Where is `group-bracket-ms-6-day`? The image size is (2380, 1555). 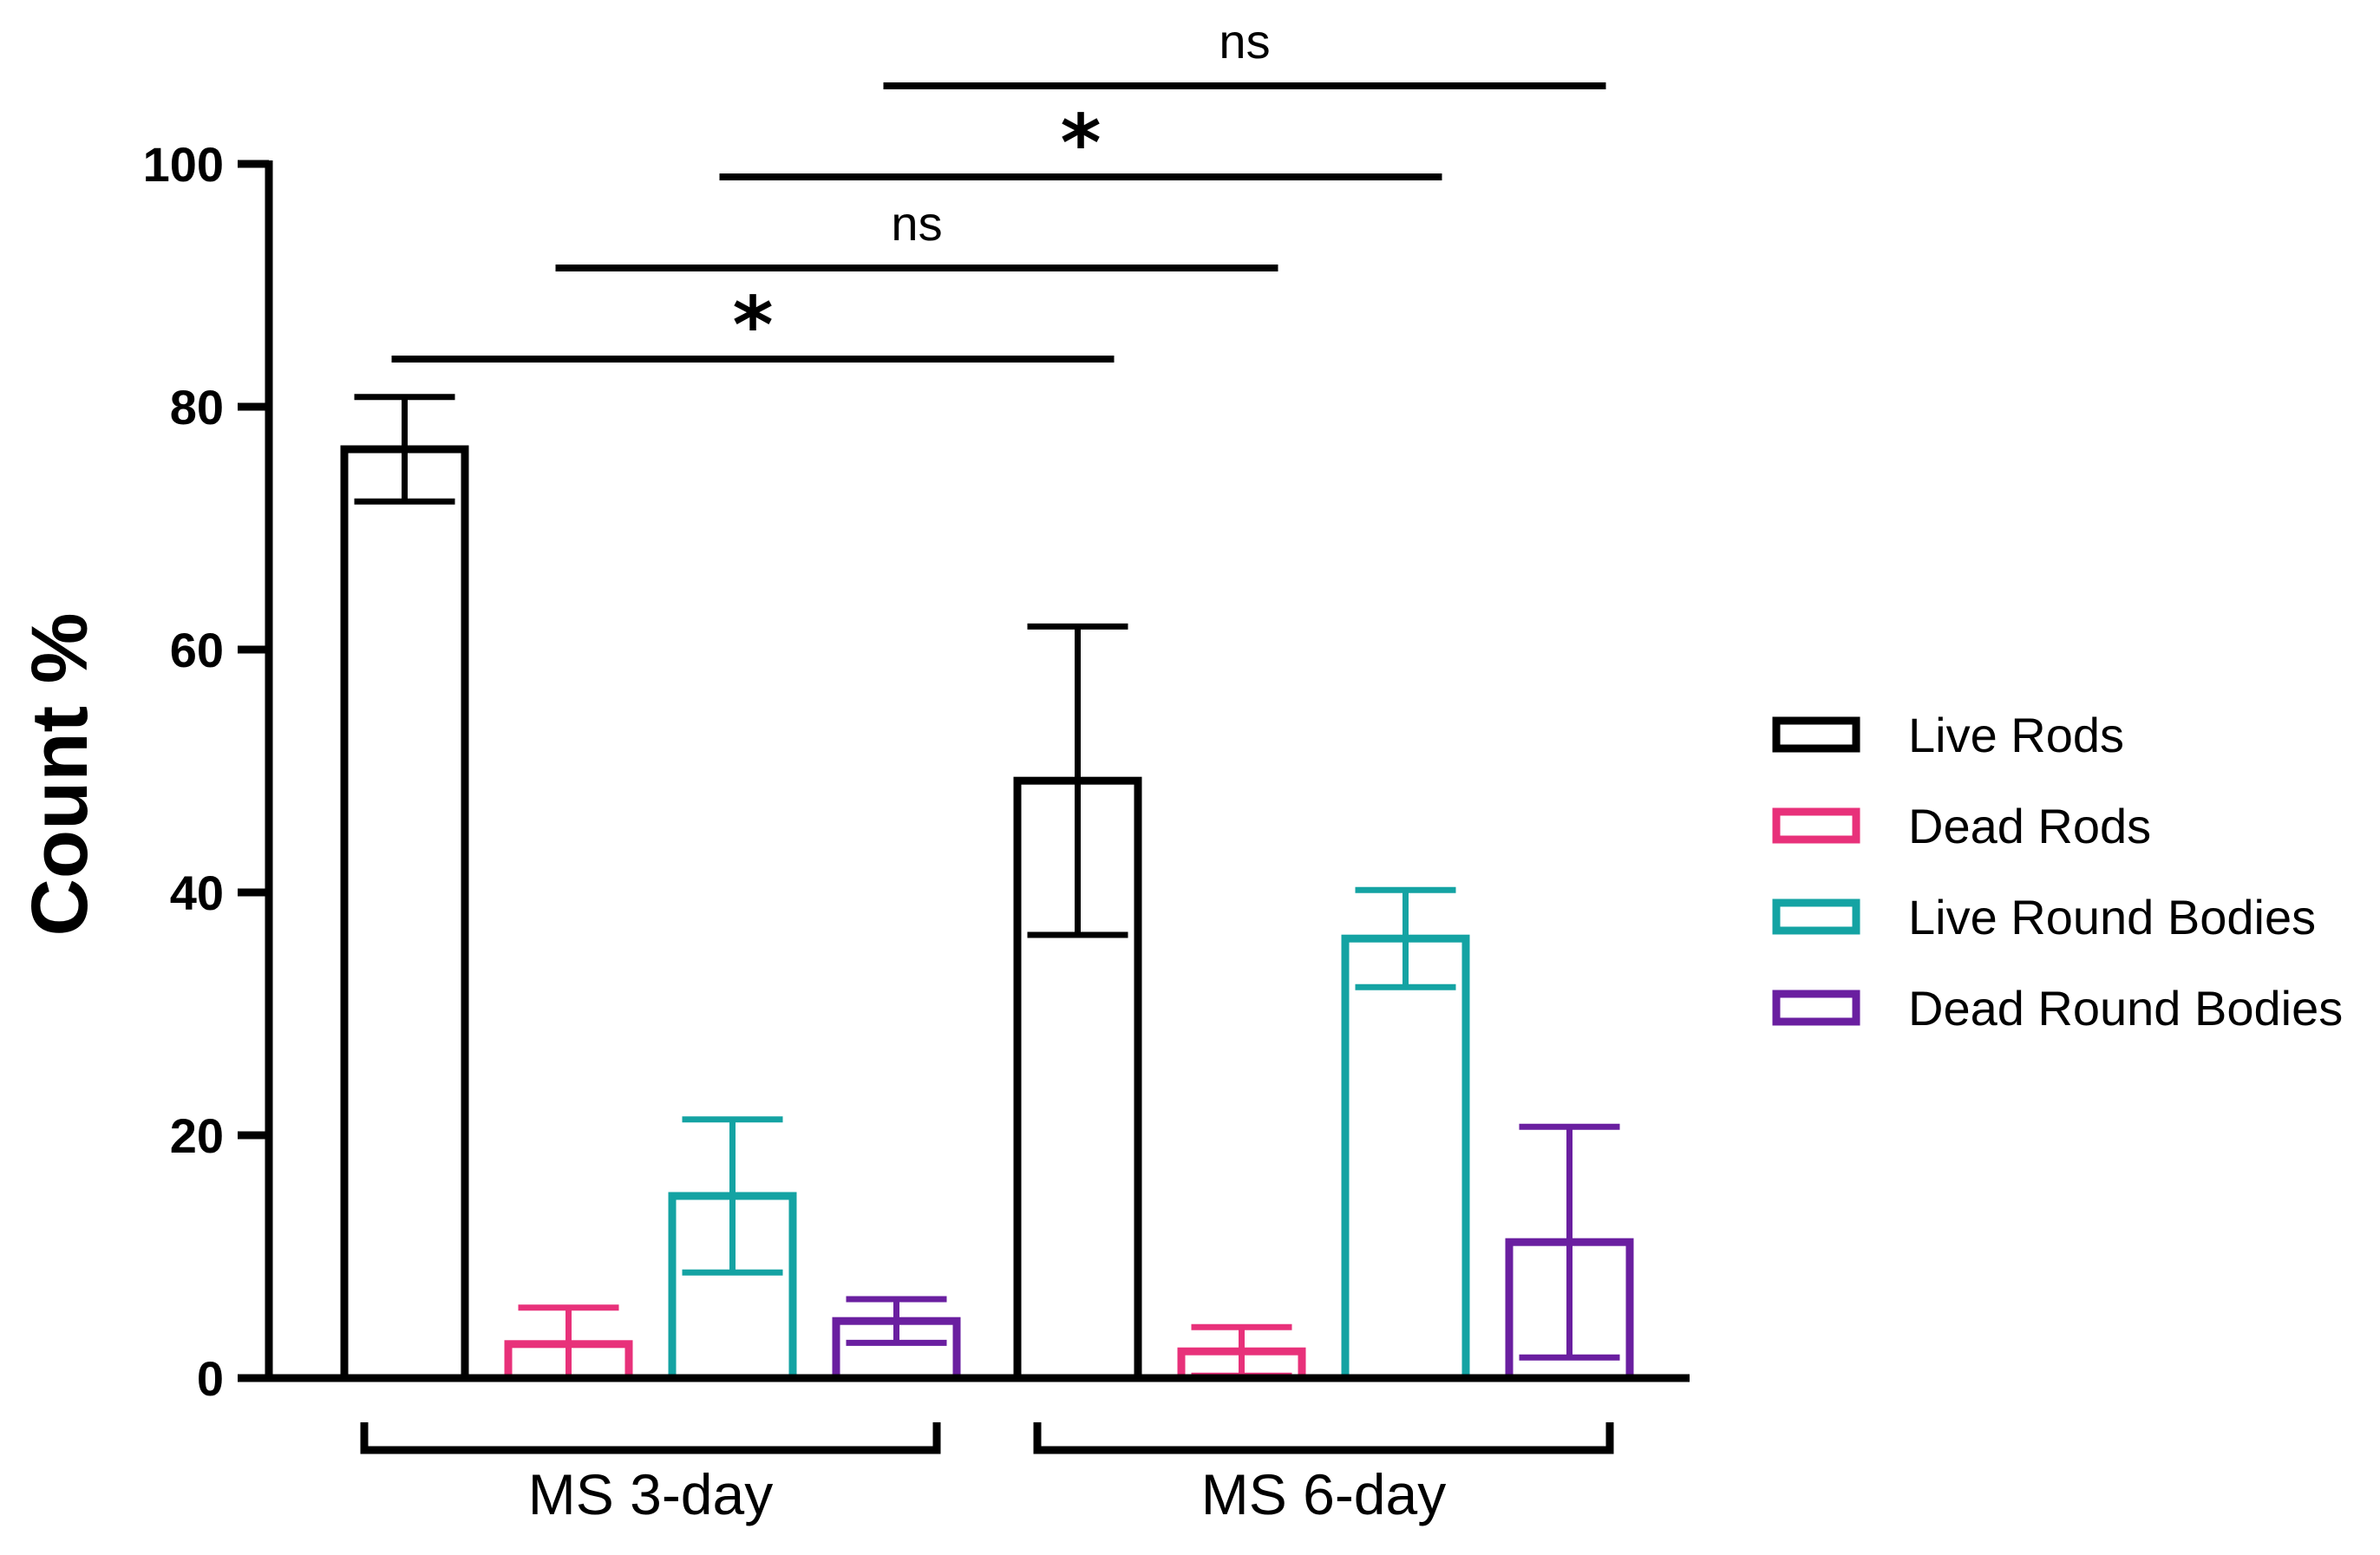 group-bracket-ms-6-day is located at coordinates (1323, 1438).